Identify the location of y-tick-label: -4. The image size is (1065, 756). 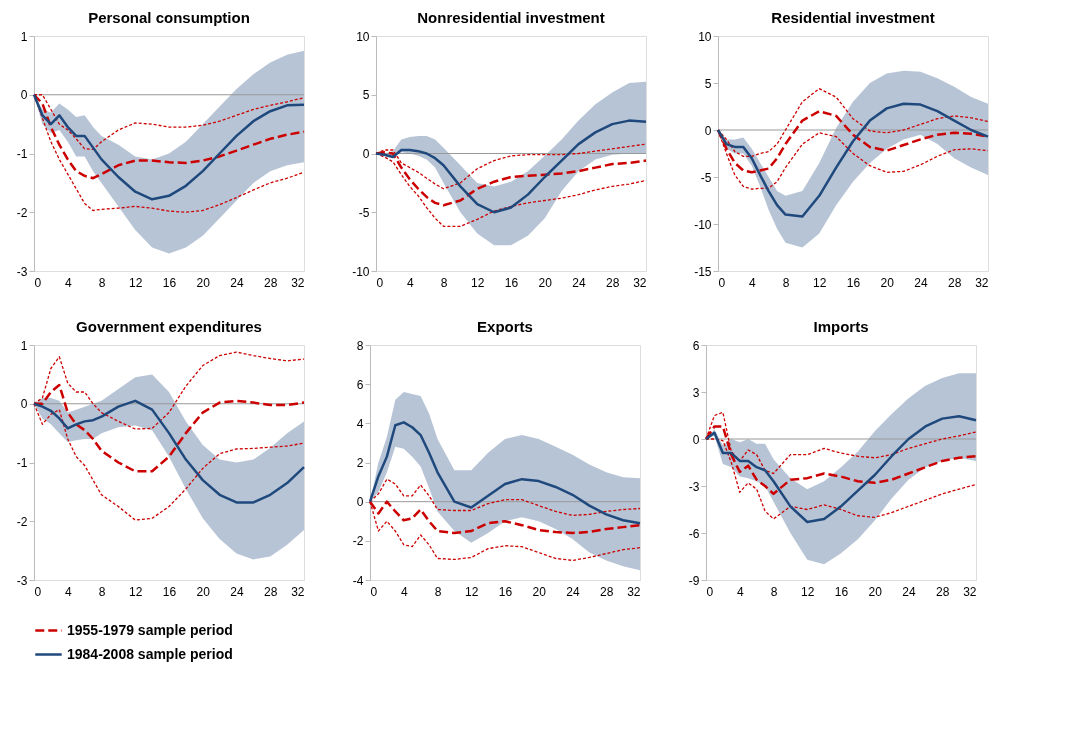
(358, 580).